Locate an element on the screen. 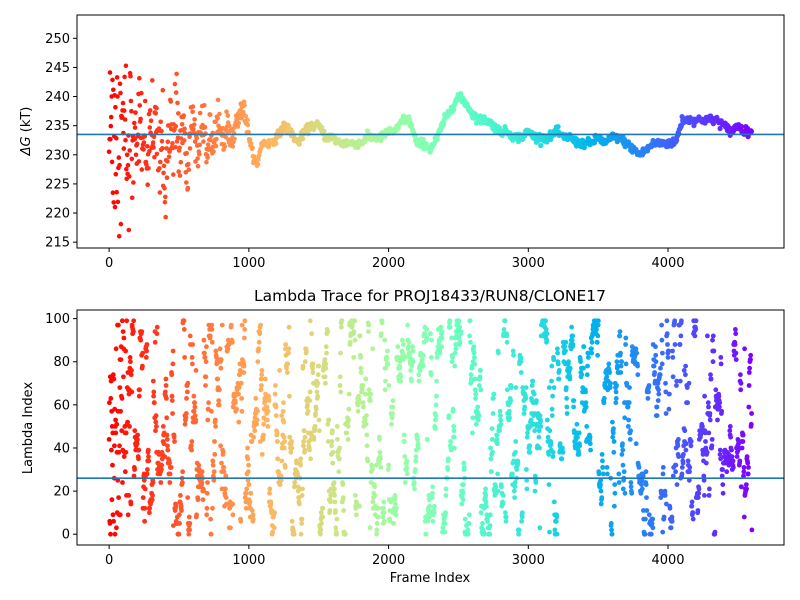 The image size is (800, 600). y-tick-label: 245 is located at coordinates (57, 68).